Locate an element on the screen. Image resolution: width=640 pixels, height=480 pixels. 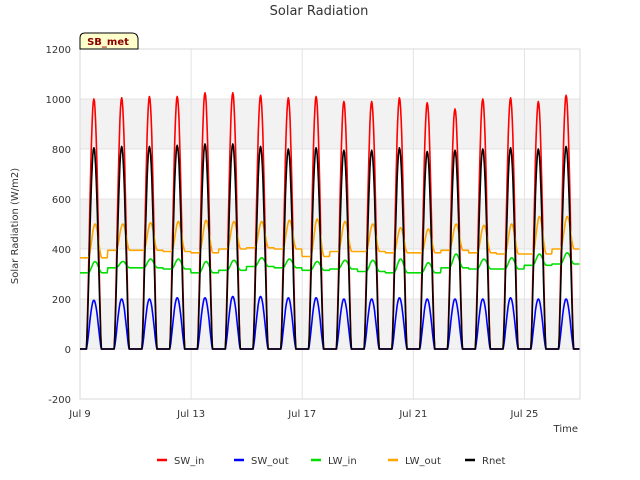
y-tick-label: -200 is located at coordinates (59, 400).